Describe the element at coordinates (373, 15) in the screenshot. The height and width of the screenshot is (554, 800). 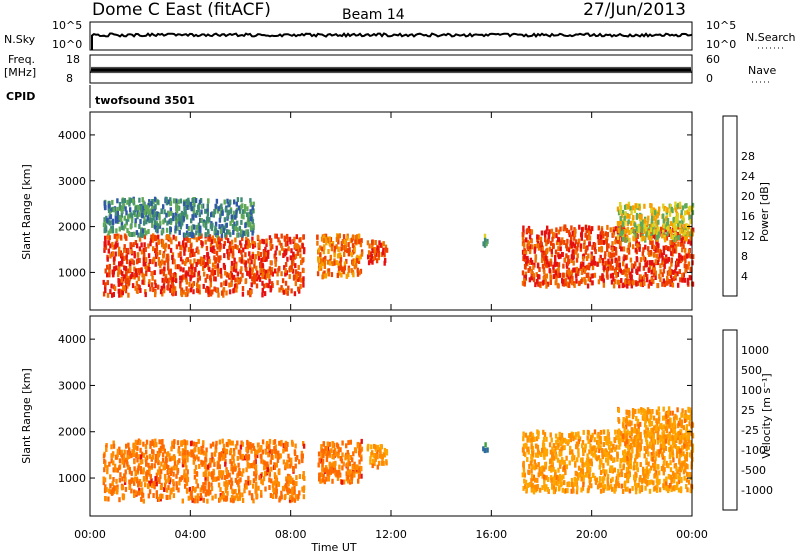
I see `beam-title: Beam 14` at that location.